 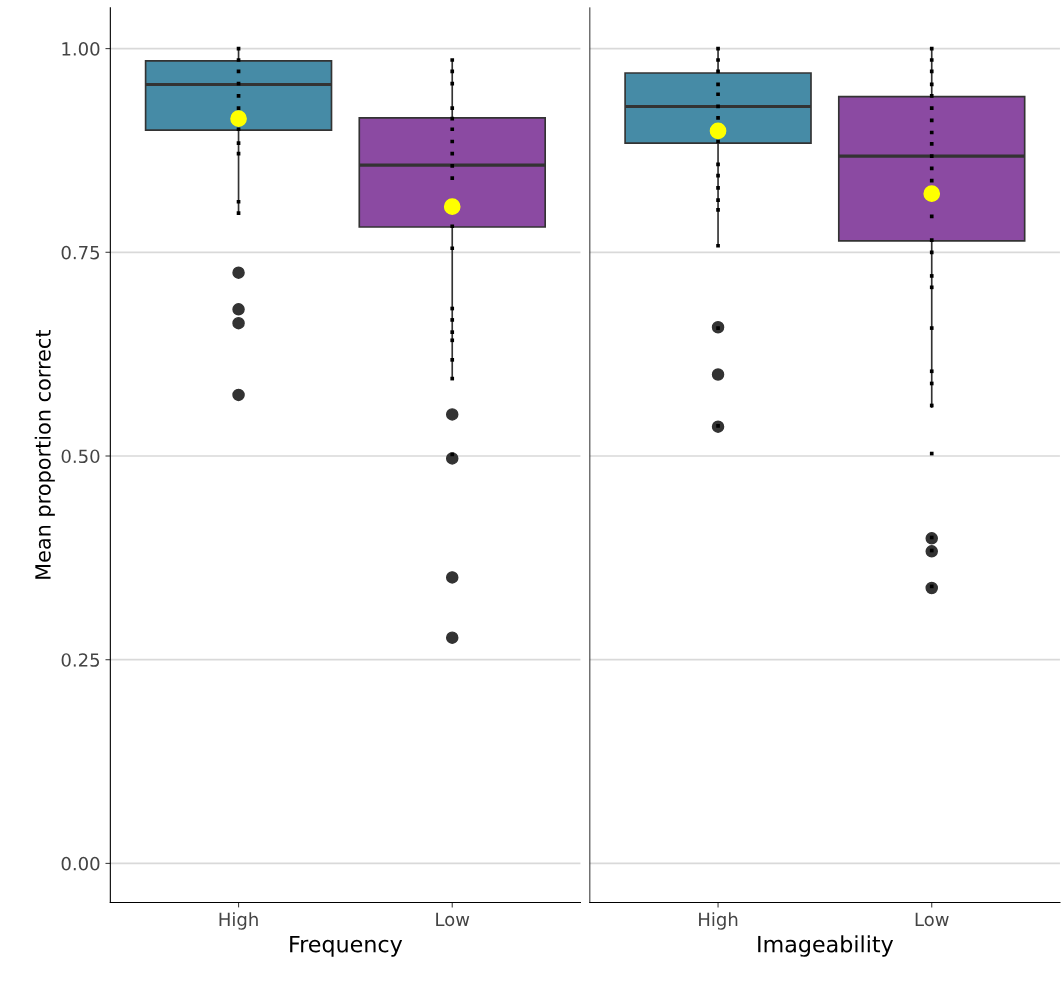 What do you see at coordinates (80, 863) in the screenshot?
I see `y-tick-label: 0.00` at bounding box center [80, 863].